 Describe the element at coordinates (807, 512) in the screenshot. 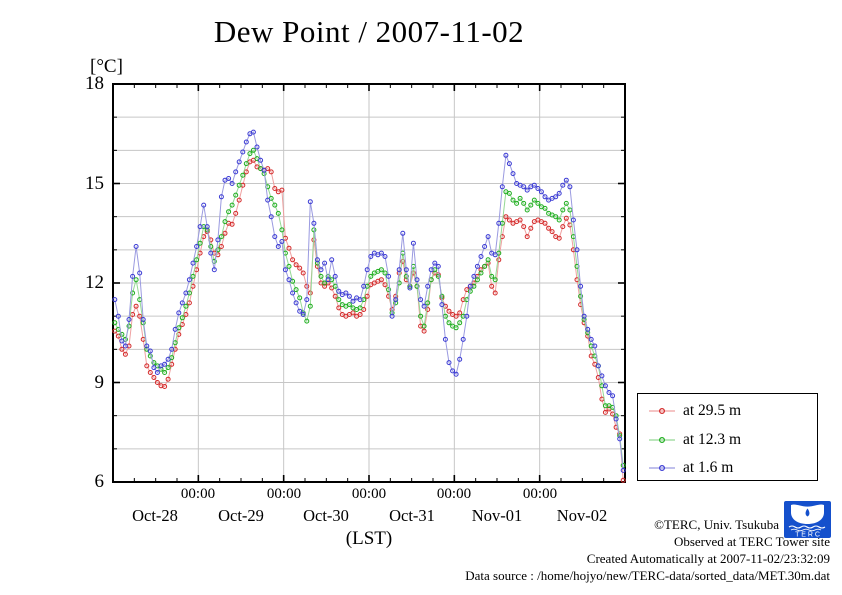

I see `terc-logo-drop-icon` at that location.